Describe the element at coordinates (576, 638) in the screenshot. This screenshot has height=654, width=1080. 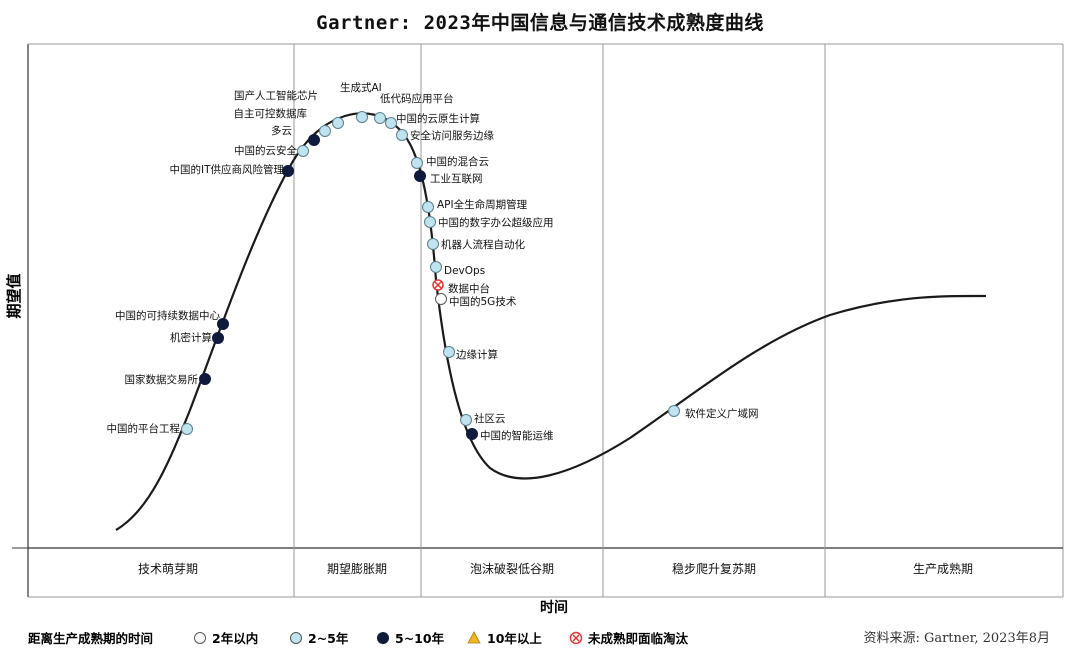
I see `legend-marker-red-x-circle` at that location.